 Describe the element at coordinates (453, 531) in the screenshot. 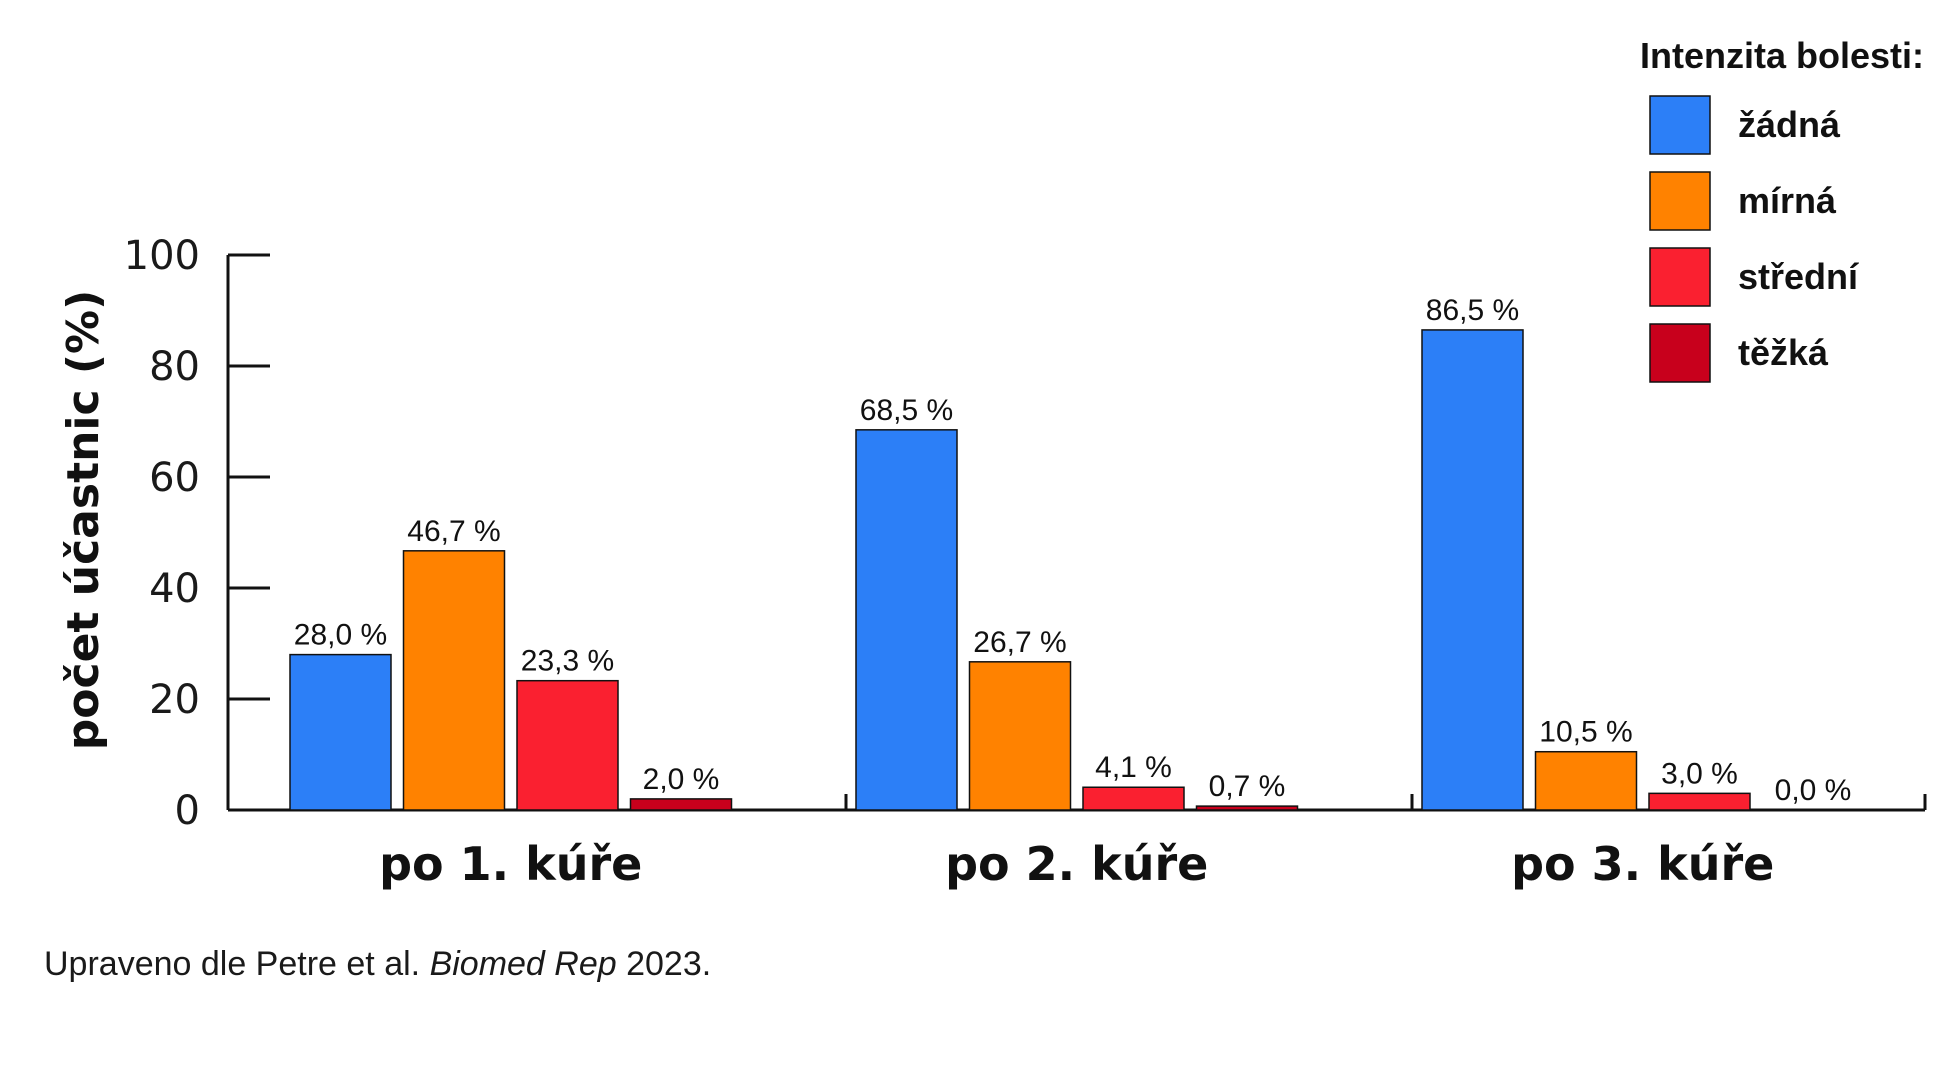

I see `bar-value-label: 46,7 %` at that location.